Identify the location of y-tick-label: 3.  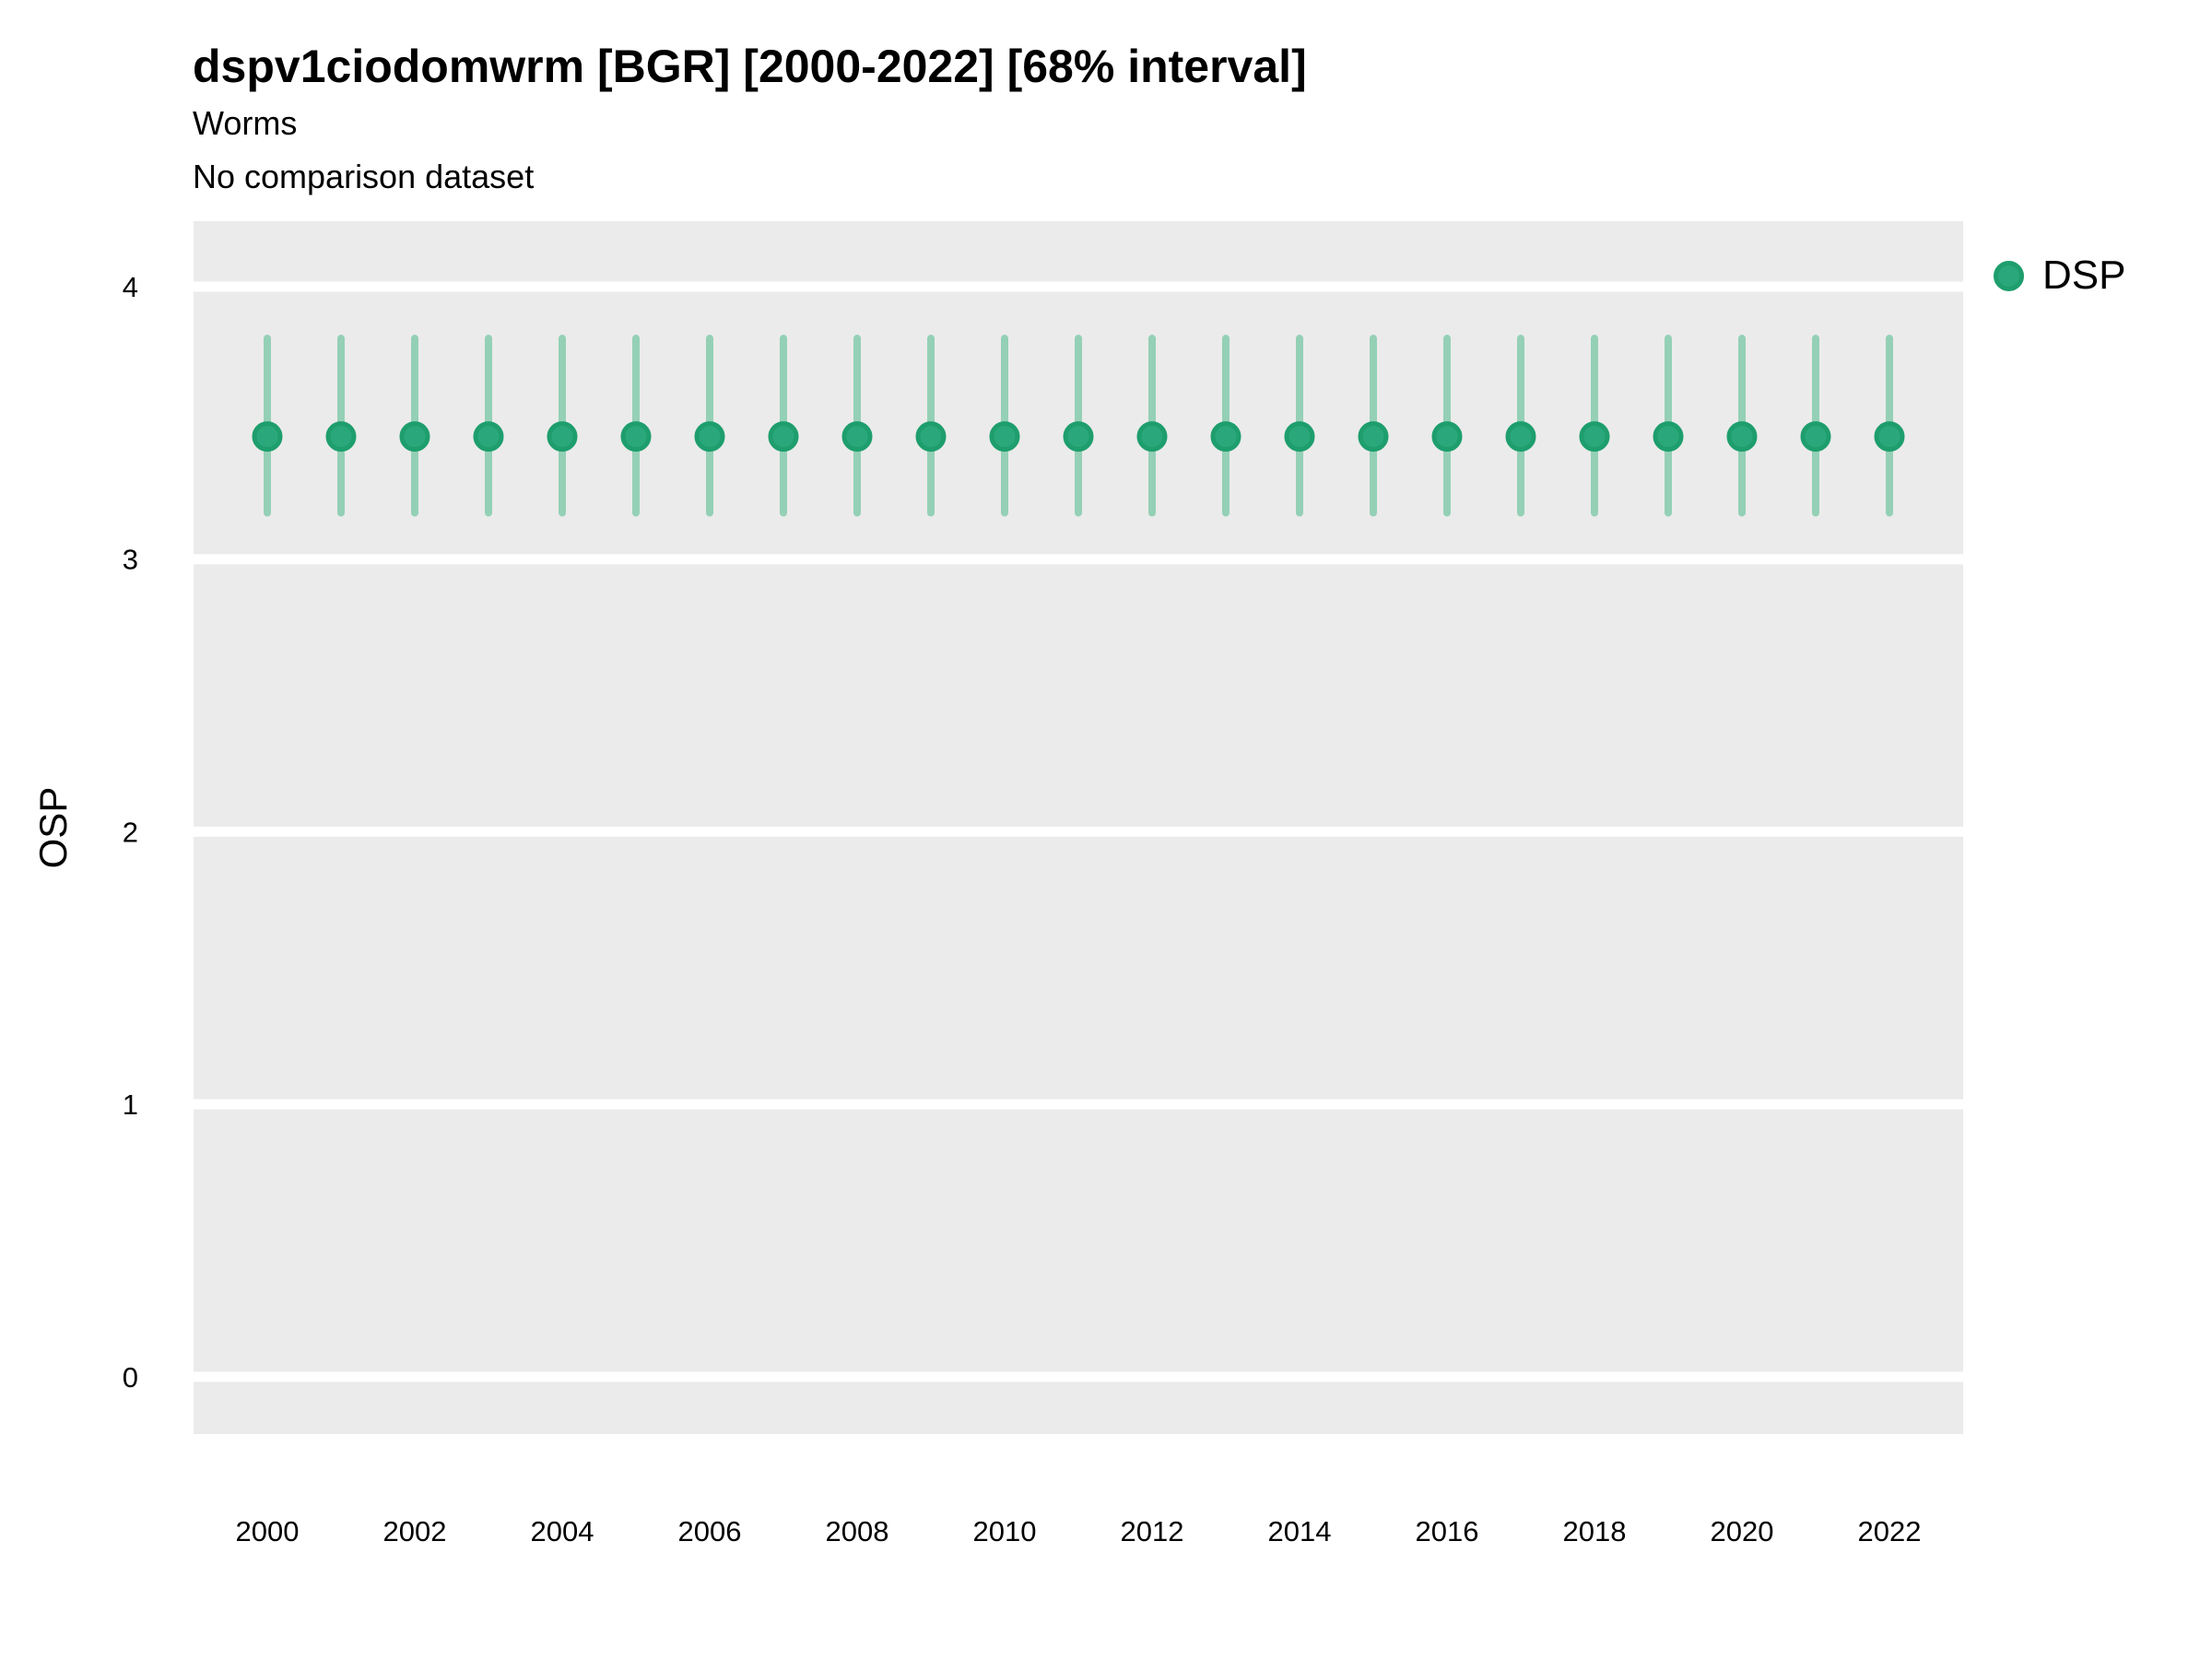
(130, 560).